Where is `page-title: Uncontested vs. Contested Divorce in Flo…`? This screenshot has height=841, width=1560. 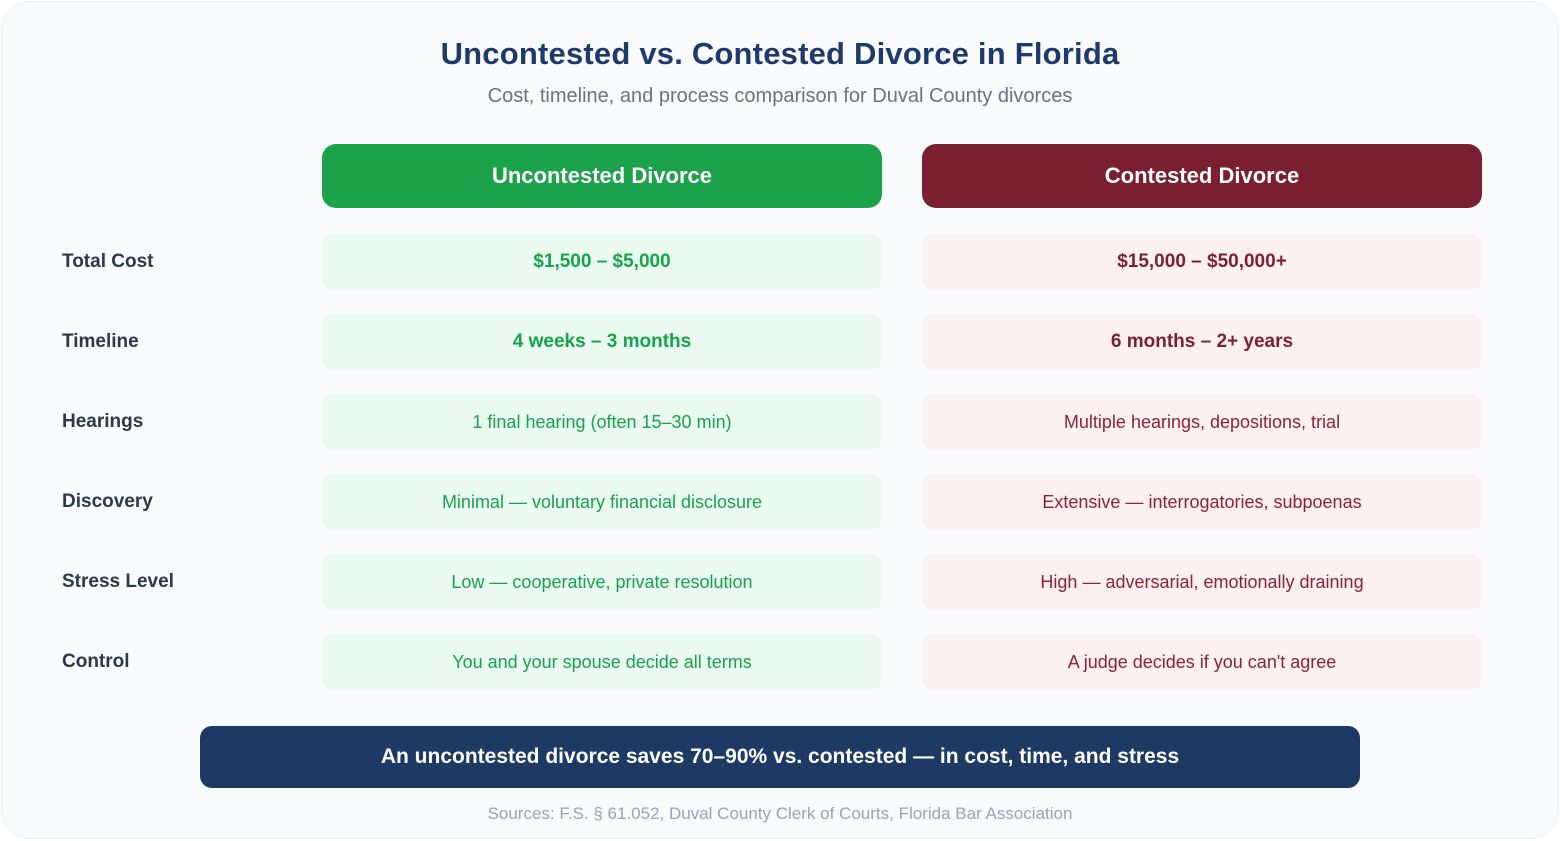 page-title: Uncontested vs. Contested Divorce in Flo… is located at coordinates (780, 53).